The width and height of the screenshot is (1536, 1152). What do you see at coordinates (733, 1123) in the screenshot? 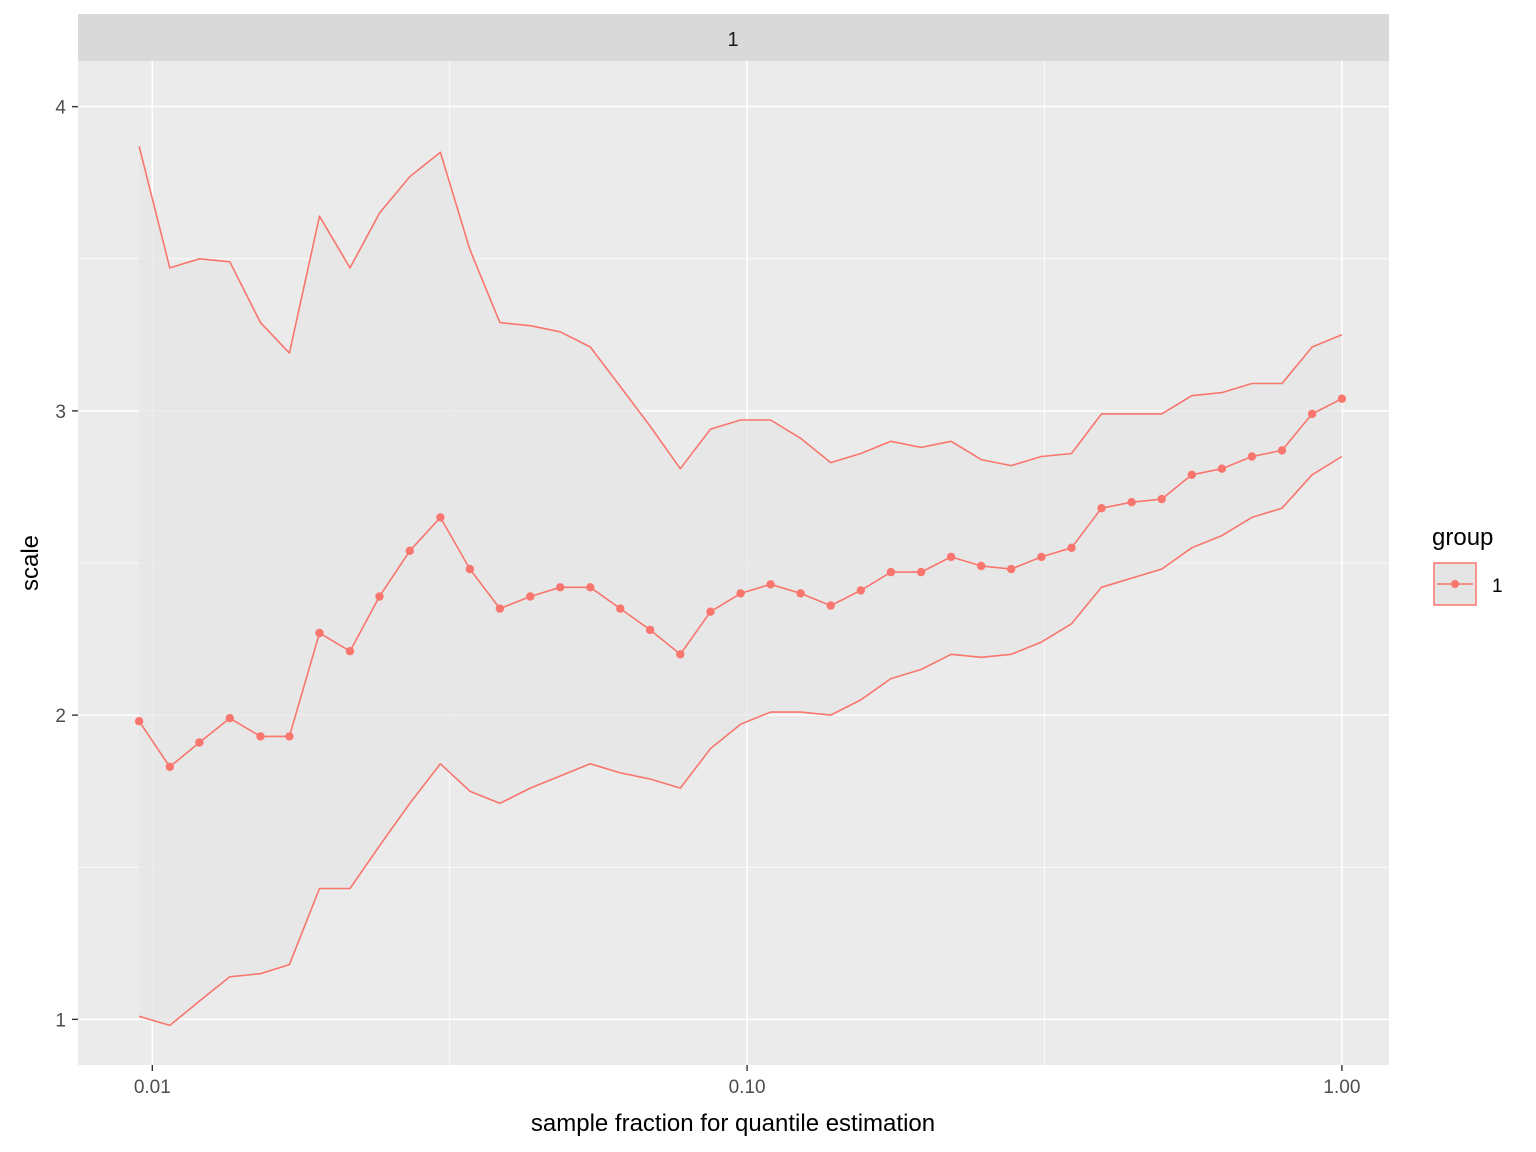
I see `x-axis-title: sample fraction for quantile estimation` at bounding box center [733, 1123].